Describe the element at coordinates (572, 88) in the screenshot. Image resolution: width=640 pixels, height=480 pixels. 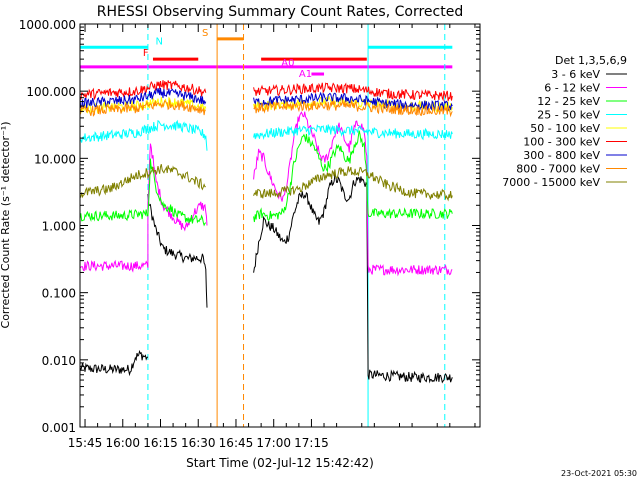
I see `legend-label-1: 6 - 12 keV` at that location.